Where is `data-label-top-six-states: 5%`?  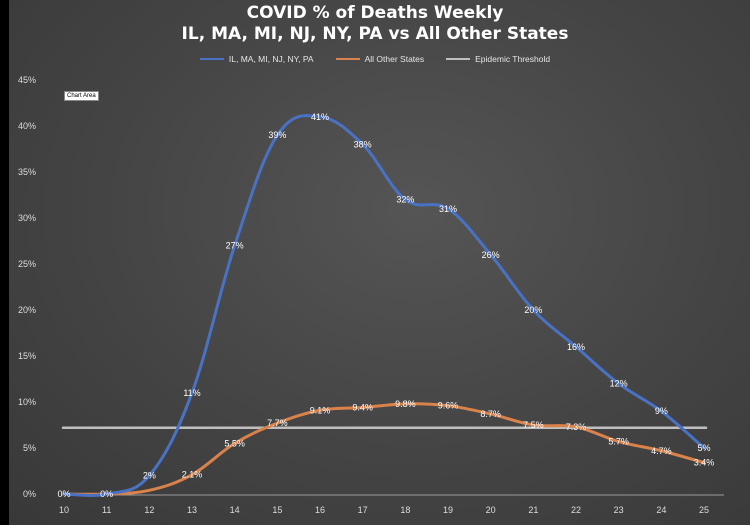 data-label-top-six-states: 5% is located at coordinates (703, 448).